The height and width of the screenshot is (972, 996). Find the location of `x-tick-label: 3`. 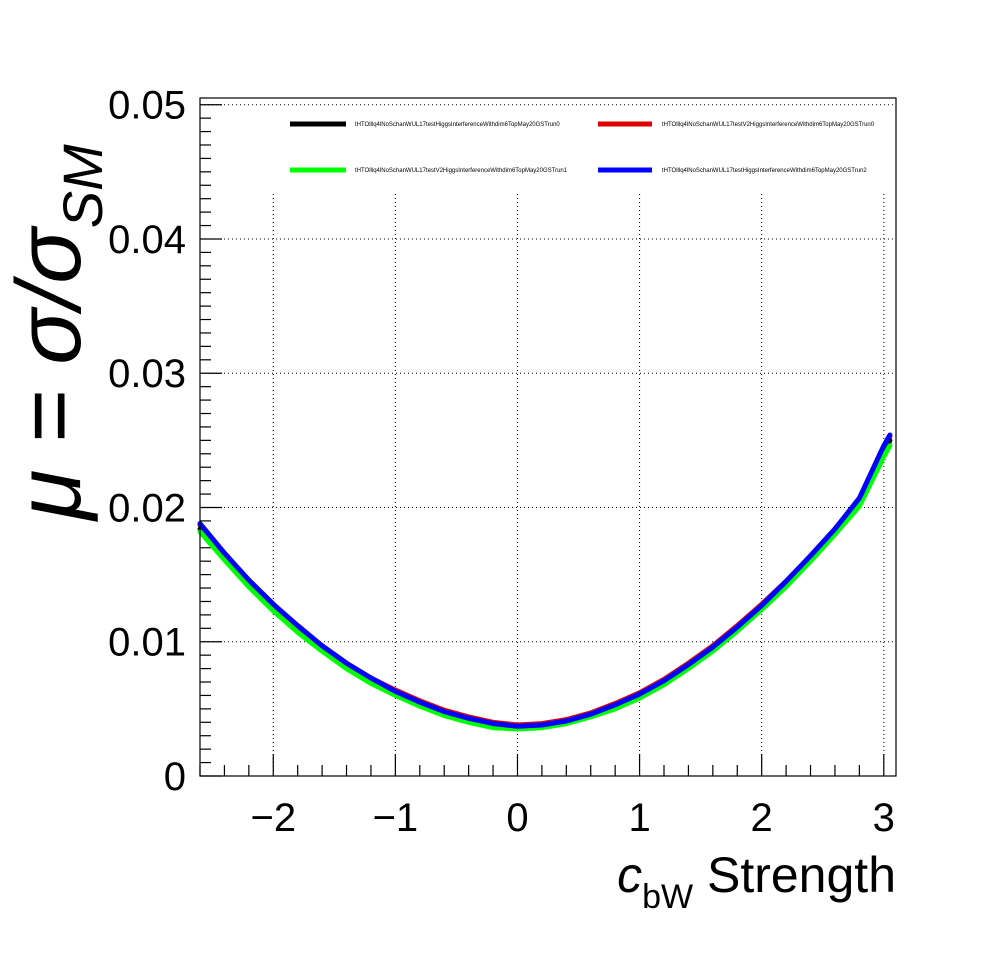

x-tick-label: 3 is located at coordinates (884, 818).